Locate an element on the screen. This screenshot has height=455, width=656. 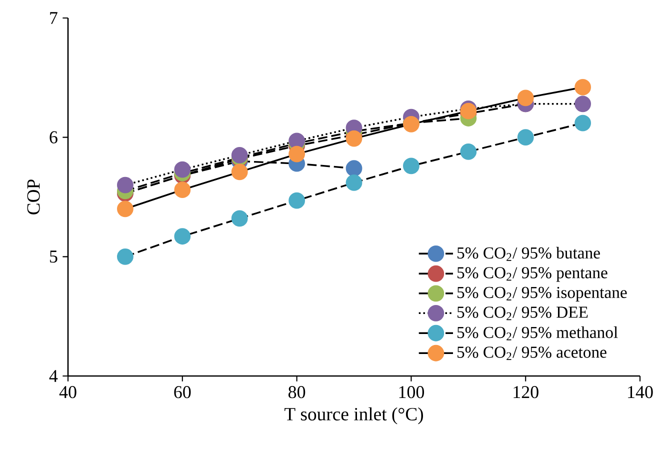
y-tick-label: 6 is located at coordinates (54, 137).